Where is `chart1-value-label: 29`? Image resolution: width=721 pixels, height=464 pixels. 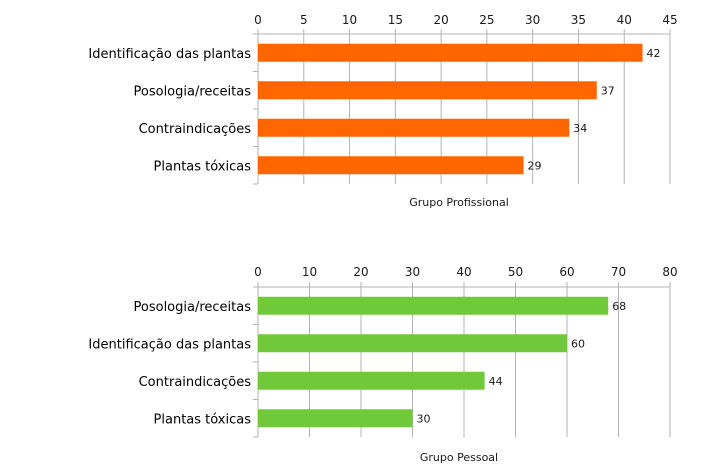
chart1-value-label: 29 is located at coordinates (535, 165).